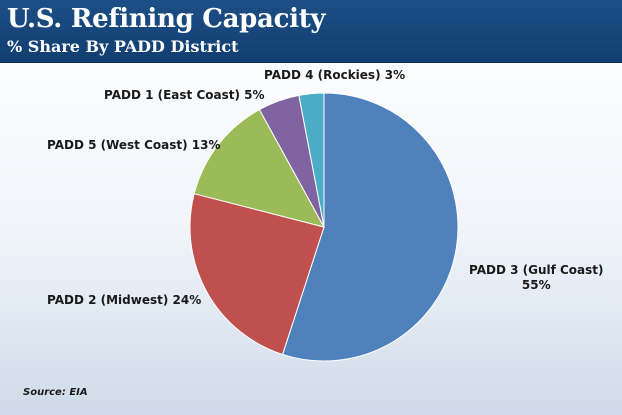 This screenshot has height=415, width=622. Describe the element at coordinates (172, 95) in the screenshot. I see `slice-label-padd-1-name: PADD 1 (East Coast)` at that location.